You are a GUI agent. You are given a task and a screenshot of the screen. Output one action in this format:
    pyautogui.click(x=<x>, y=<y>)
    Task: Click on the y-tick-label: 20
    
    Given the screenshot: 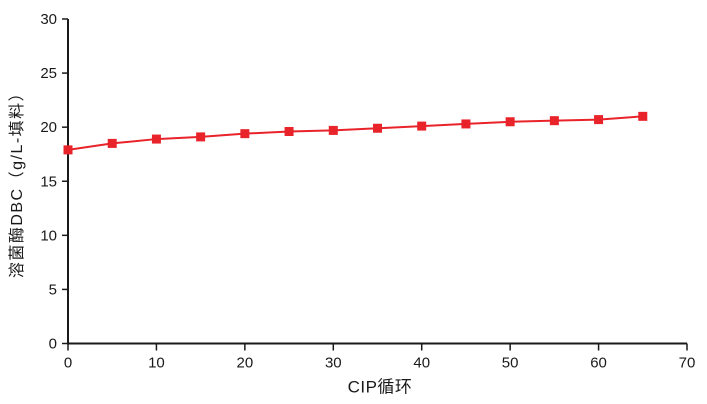 What is the action you would take?
    pyautogui.click(x=48, y=127)
    